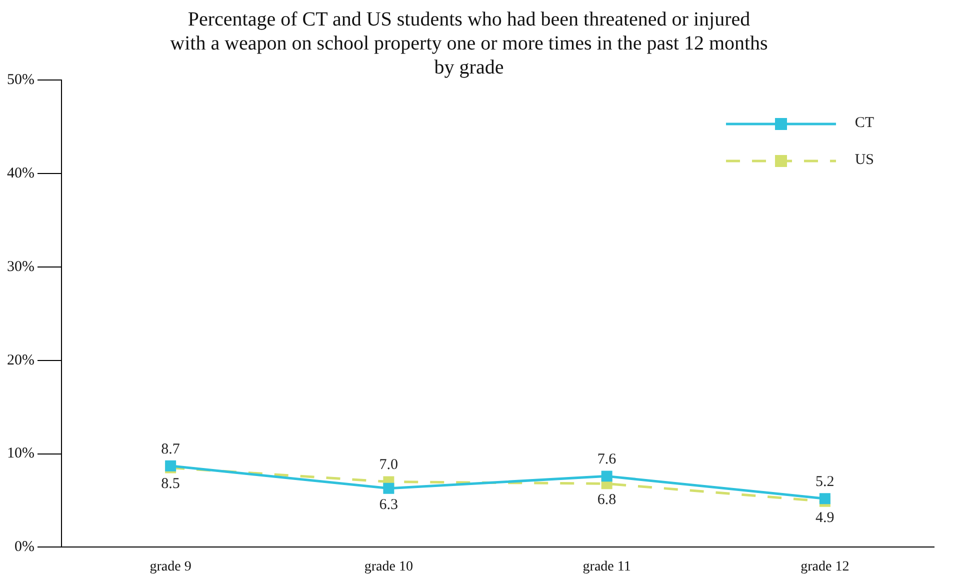 The width and height of the screenshot is (964, 582). I want to click on data-label: 6.3, so click(388, 504).